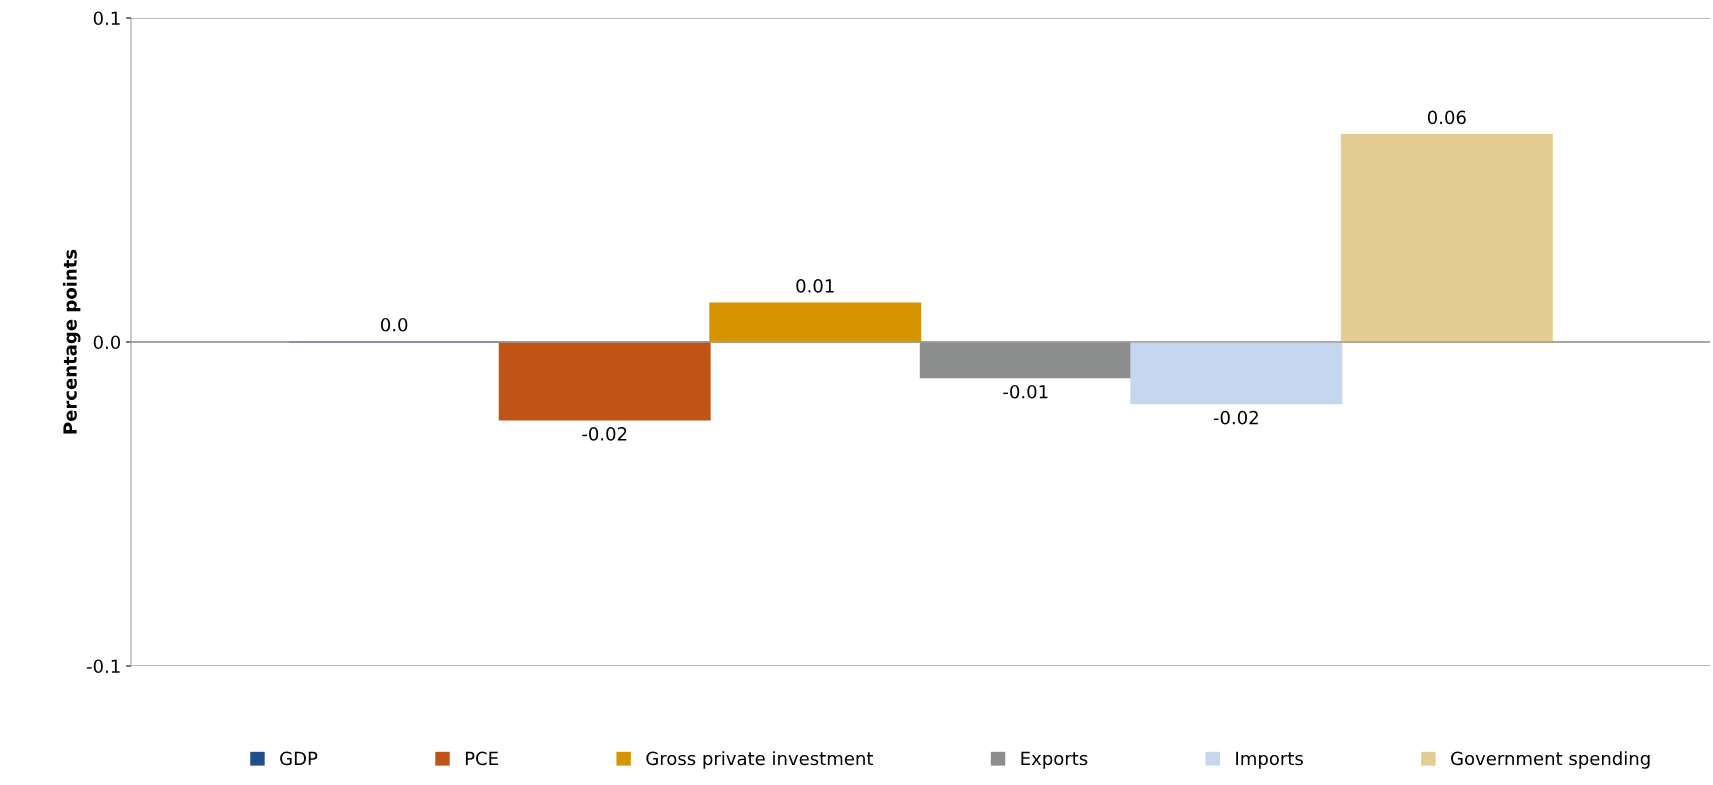 Image resolution: width=1713 pixels, height=785 pixels. Describe the element at coordinates (815, 286) in the screenshot. I see `data-label: 0.01` at that location.